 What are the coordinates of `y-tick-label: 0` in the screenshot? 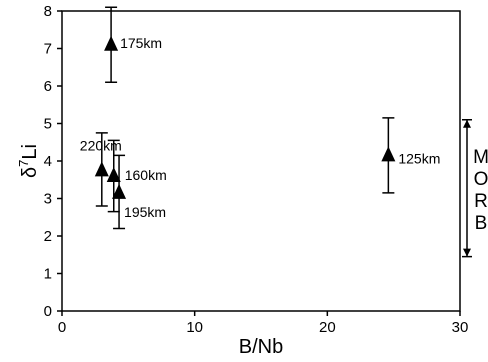 It's located at (48, 311).